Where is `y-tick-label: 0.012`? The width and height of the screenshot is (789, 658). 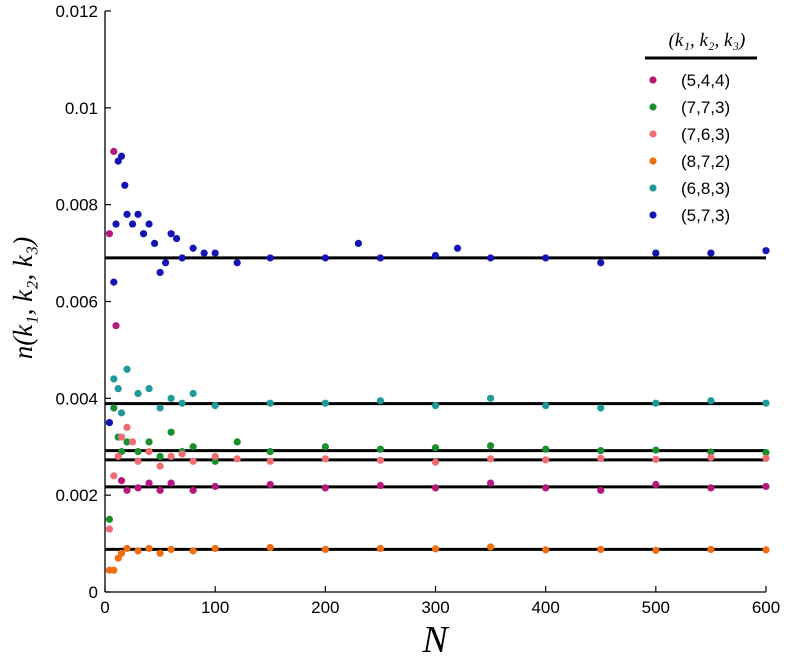
y-tick-label: 0.012 is located at coordinates (76, 11).